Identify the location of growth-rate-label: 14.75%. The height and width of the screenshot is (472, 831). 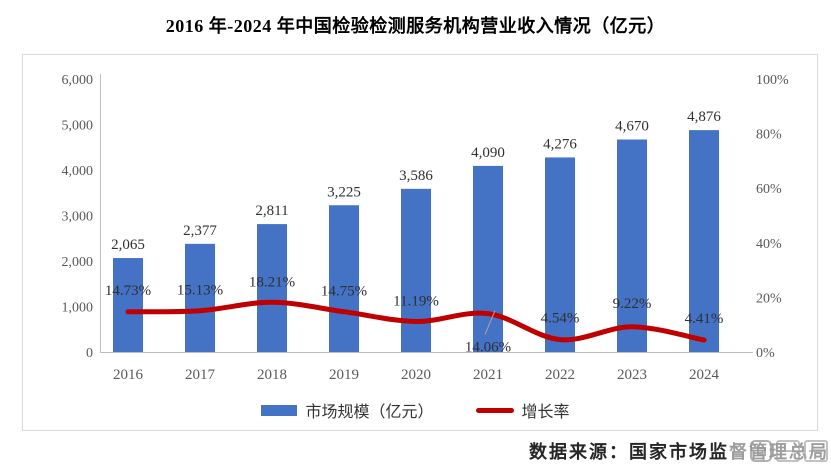
(344, 292).